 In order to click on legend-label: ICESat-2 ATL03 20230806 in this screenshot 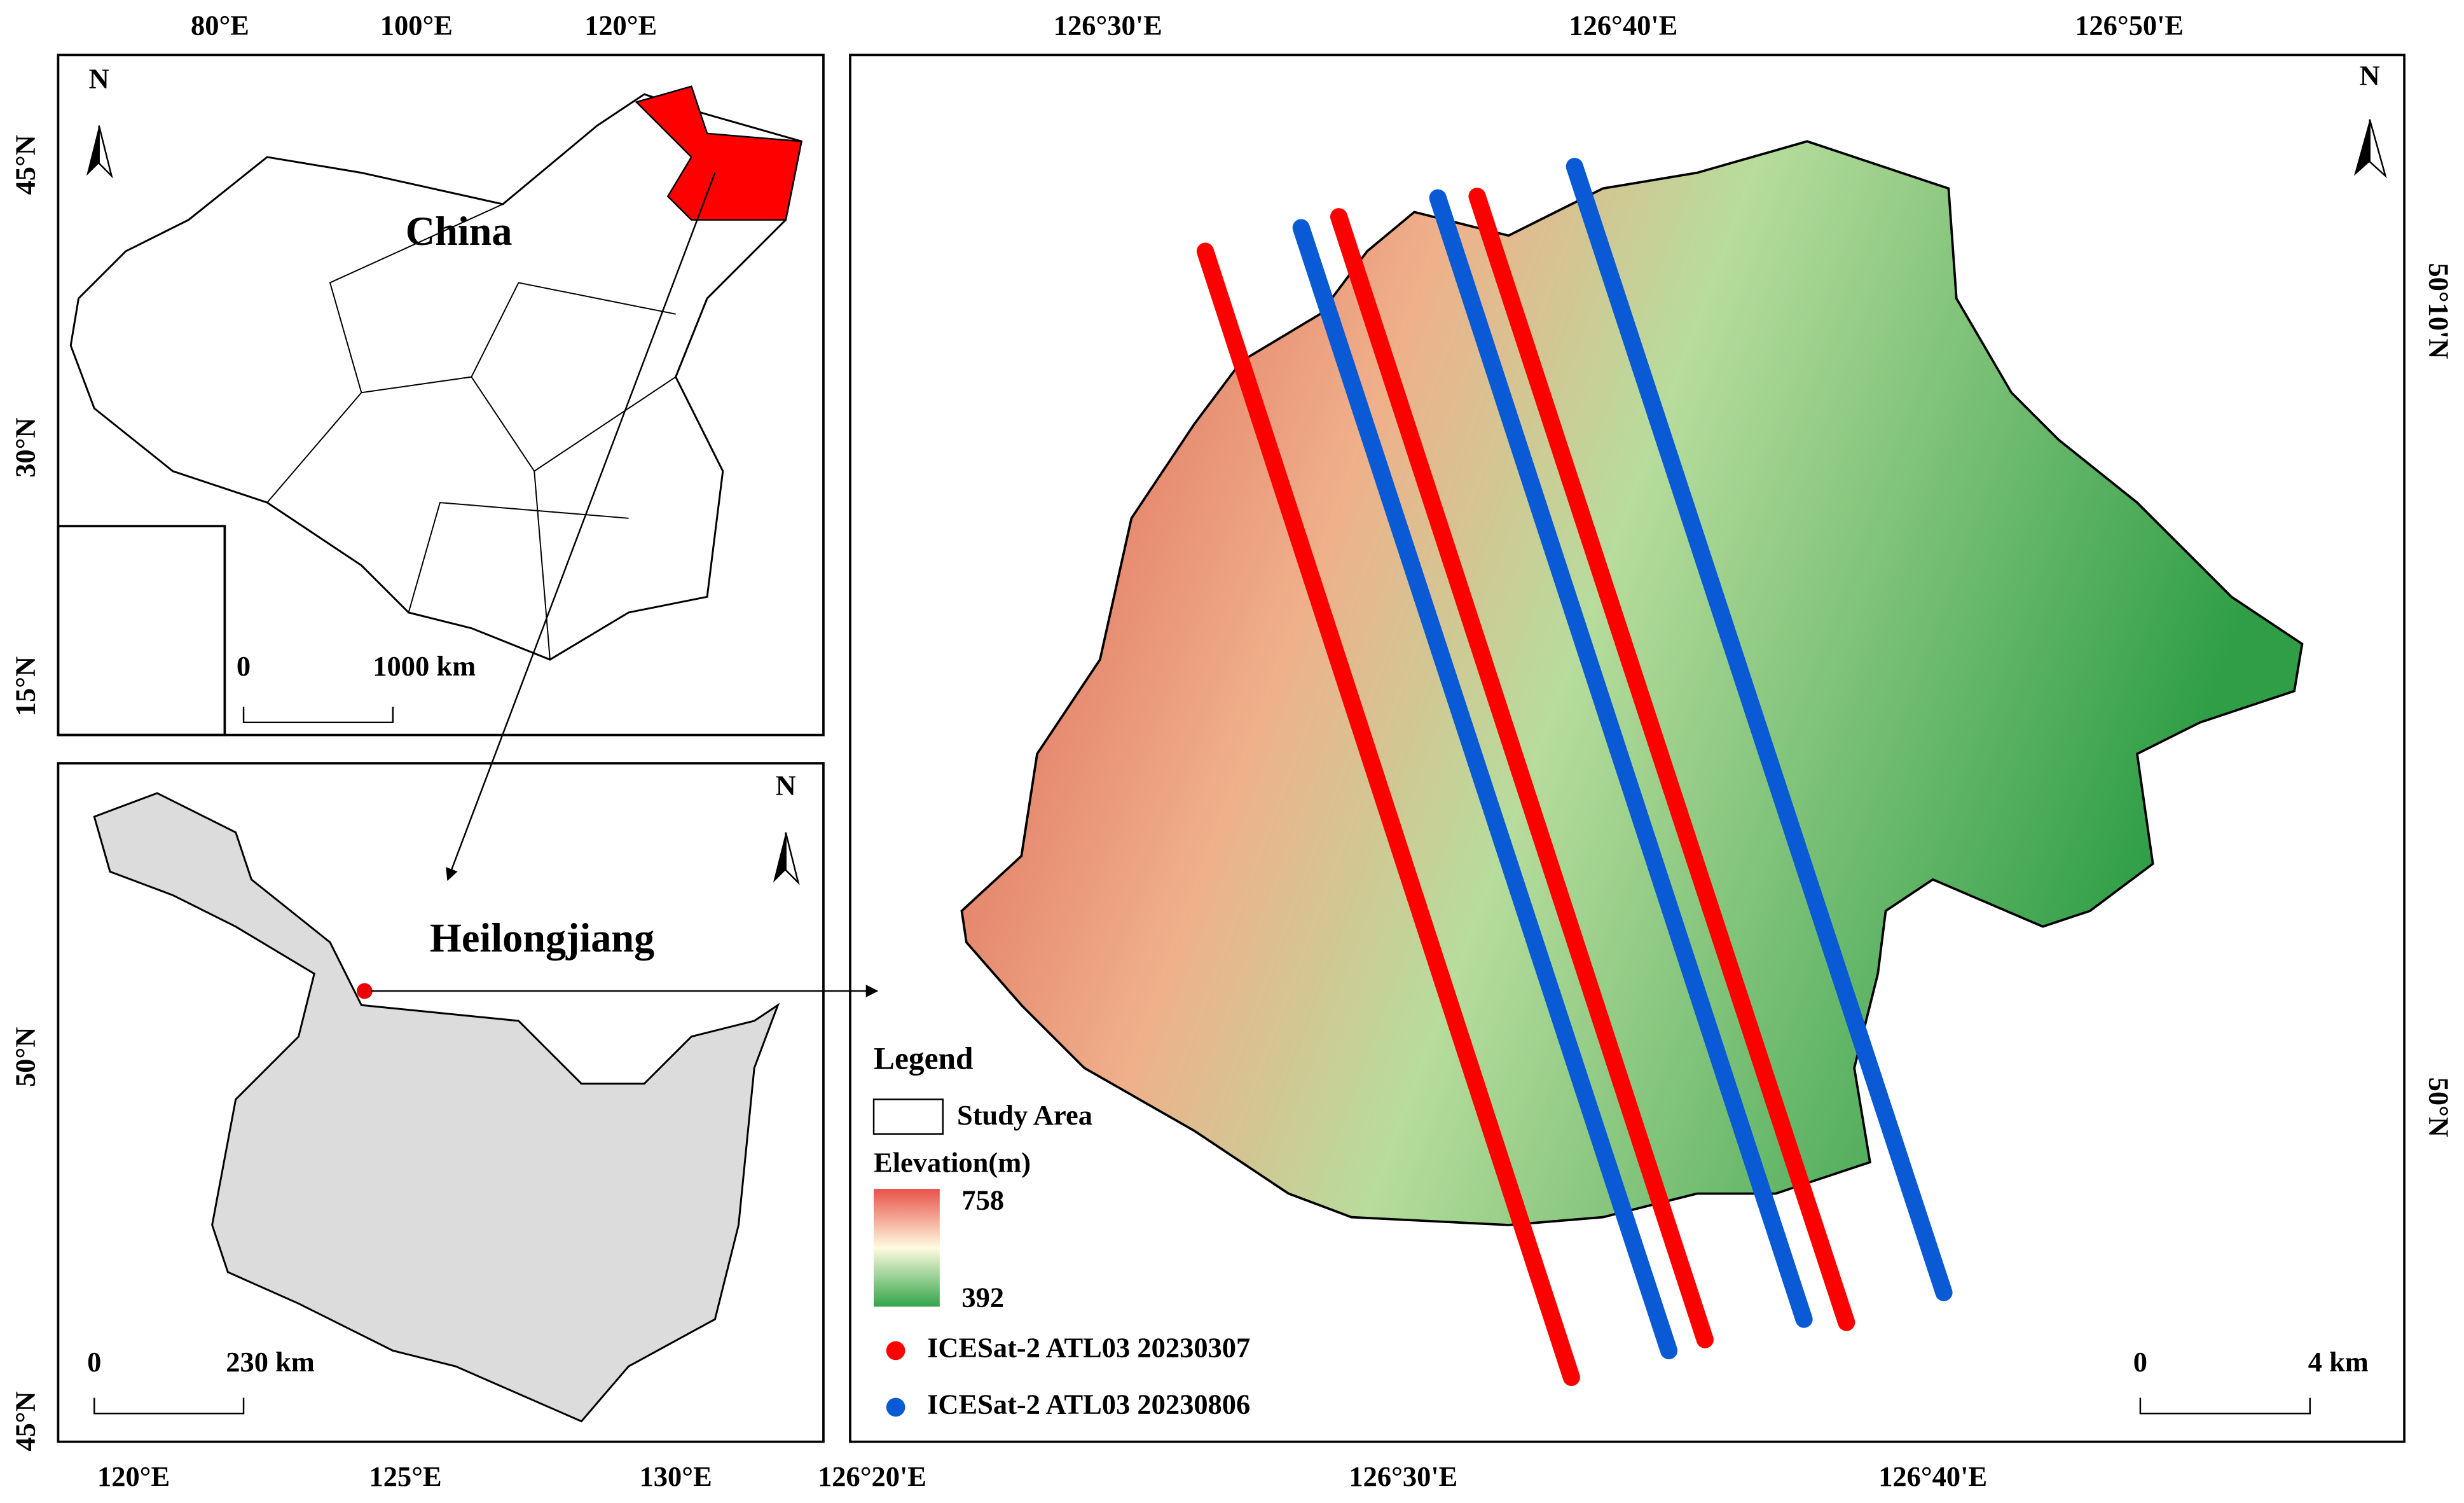, I will do `click(1089, 1404)`.